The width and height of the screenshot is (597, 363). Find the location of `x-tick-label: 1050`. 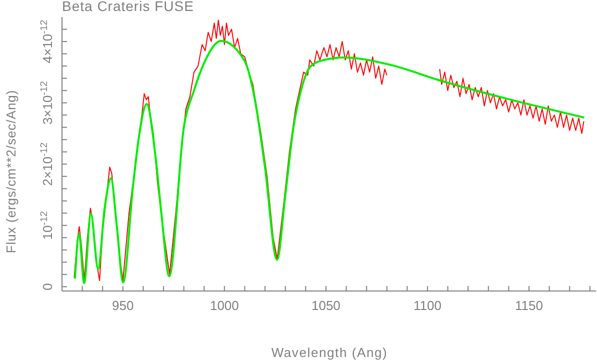

x-tick-label: 1050 is located at coordinates (325, 305).